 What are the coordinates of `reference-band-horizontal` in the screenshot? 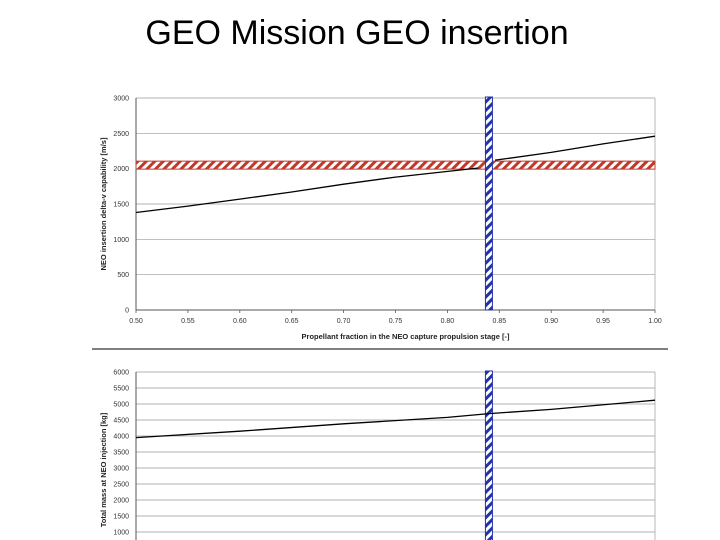 It's located at (395, 165).